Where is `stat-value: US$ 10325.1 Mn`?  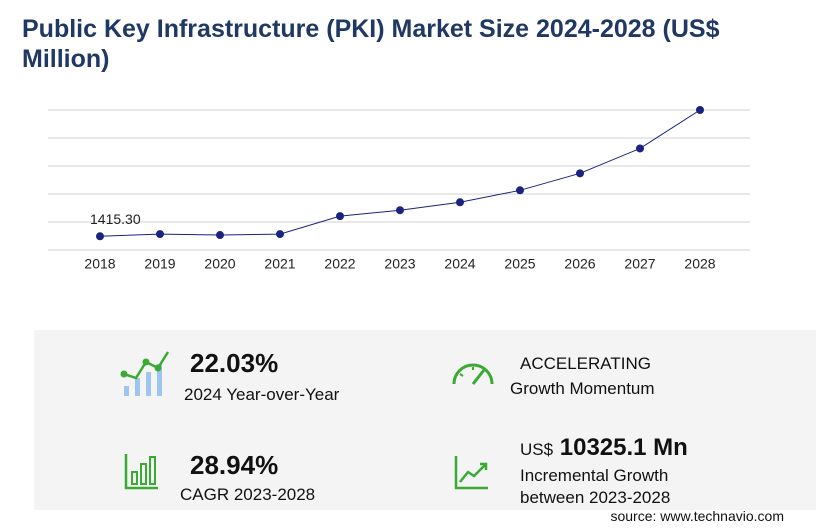
stat-value: US$ 10325.1 Mn is located at coordinates (604, 448).